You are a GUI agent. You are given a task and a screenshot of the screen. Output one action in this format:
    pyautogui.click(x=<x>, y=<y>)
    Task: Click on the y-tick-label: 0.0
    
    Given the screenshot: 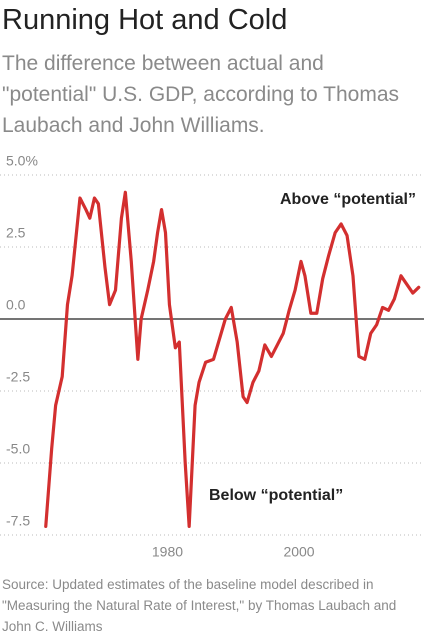 What is the action you would take?
    pyautogui.click(x=16, y=305)
    